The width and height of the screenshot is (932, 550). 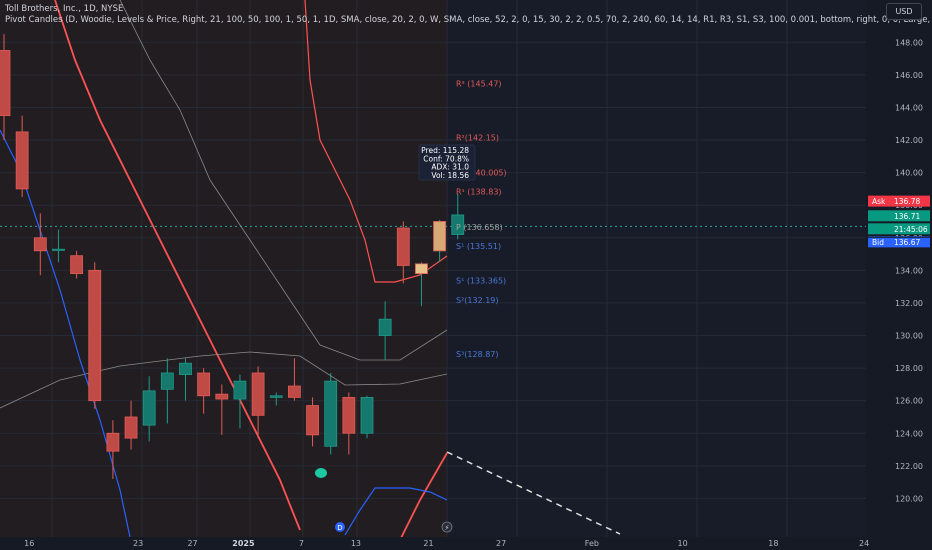 What do you see at coordinates (478, 246) in the screenshot?
I see `pivot-level-label: S¹ (135.51)` at bounding box center [478, 246].